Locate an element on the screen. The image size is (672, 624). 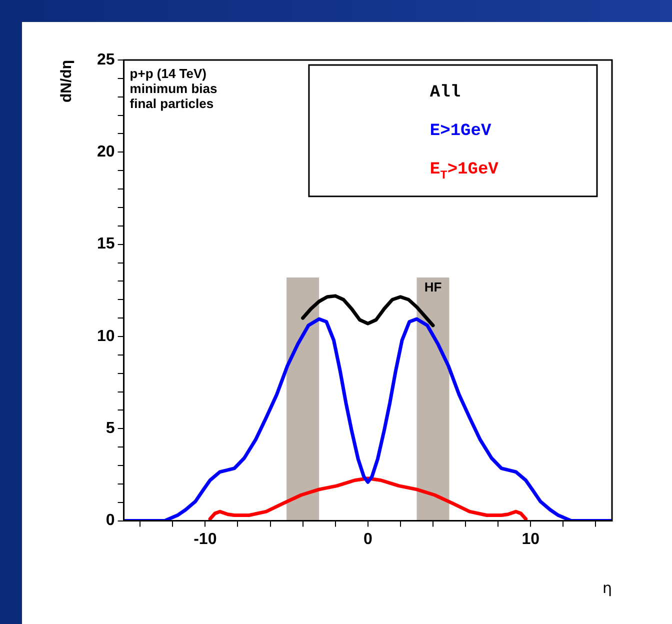
y-axis-title: dN/dη is located at coordinates (67, 81).